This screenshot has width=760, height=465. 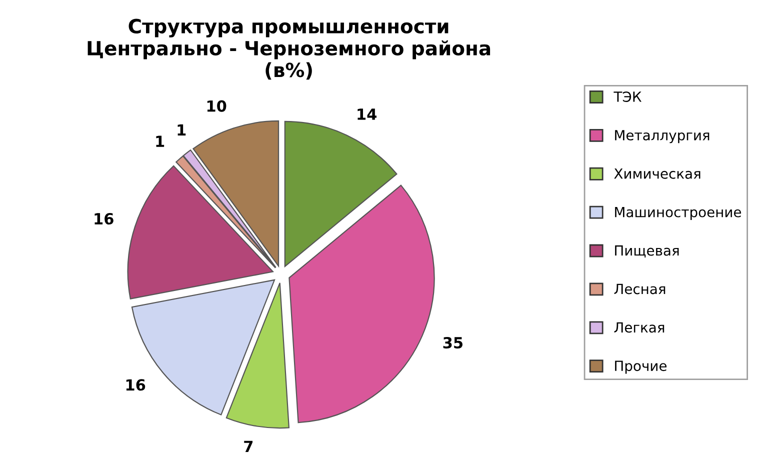 I want to click on chart-title: Структура промышленности Центрально - Черноземного района (в%), so click(x=289, y=49).